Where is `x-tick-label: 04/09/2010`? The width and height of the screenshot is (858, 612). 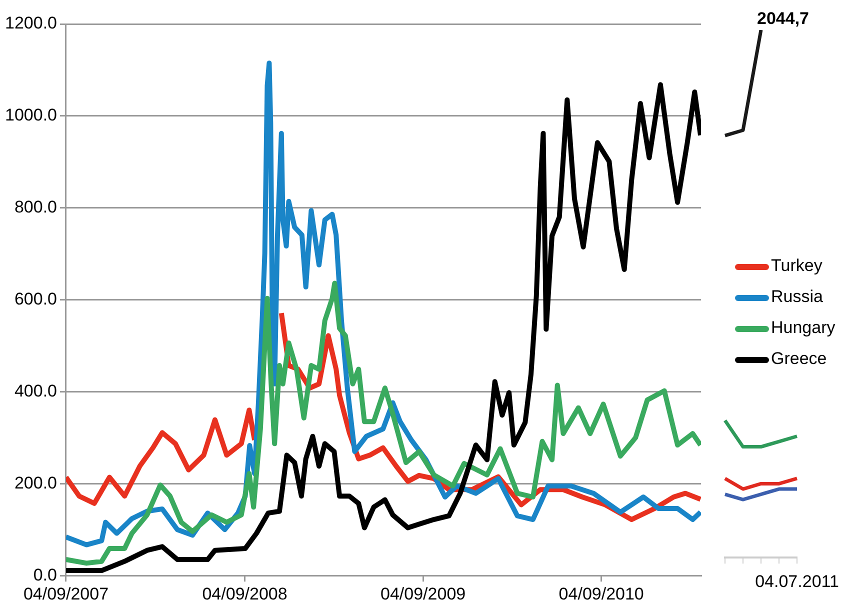 x-tick-label: 04/09/2010 is located at coordinates (601, 594).